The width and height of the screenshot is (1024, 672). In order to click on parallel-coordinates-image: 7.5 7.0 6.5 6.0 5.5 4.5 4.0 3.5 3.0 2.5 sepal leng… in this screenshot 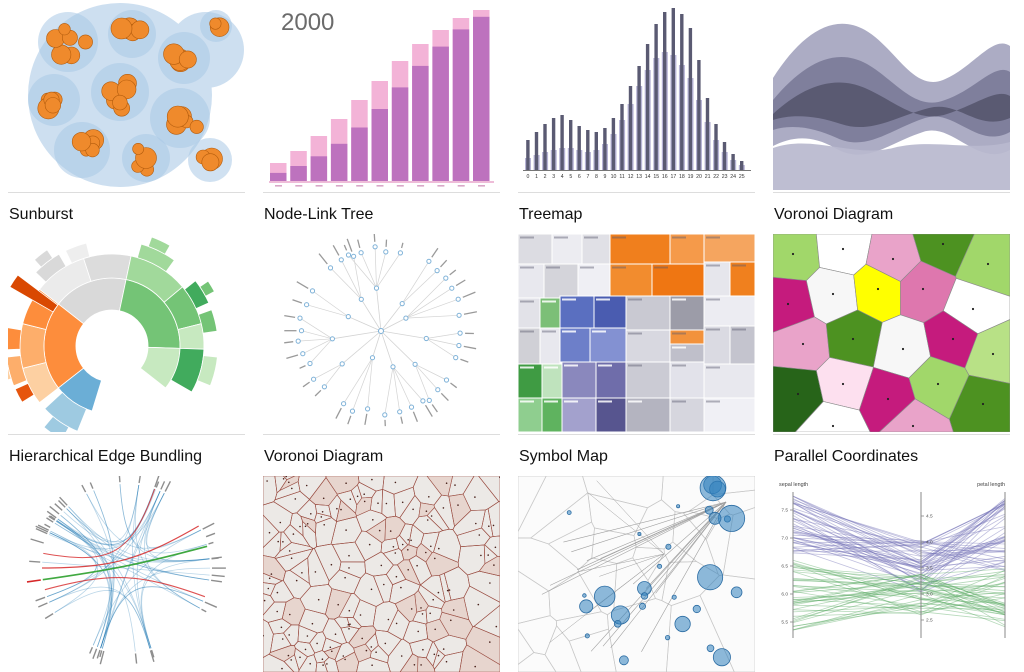, I will do `click(891, 574)`.